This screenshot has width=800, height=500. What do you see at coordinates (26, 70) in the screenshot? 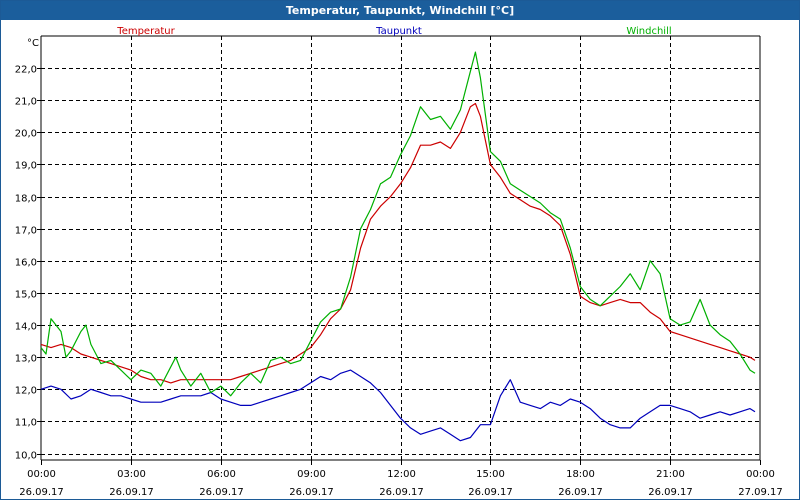
I see `y-tick-label: 22,0` at bounding box center [26, 70].